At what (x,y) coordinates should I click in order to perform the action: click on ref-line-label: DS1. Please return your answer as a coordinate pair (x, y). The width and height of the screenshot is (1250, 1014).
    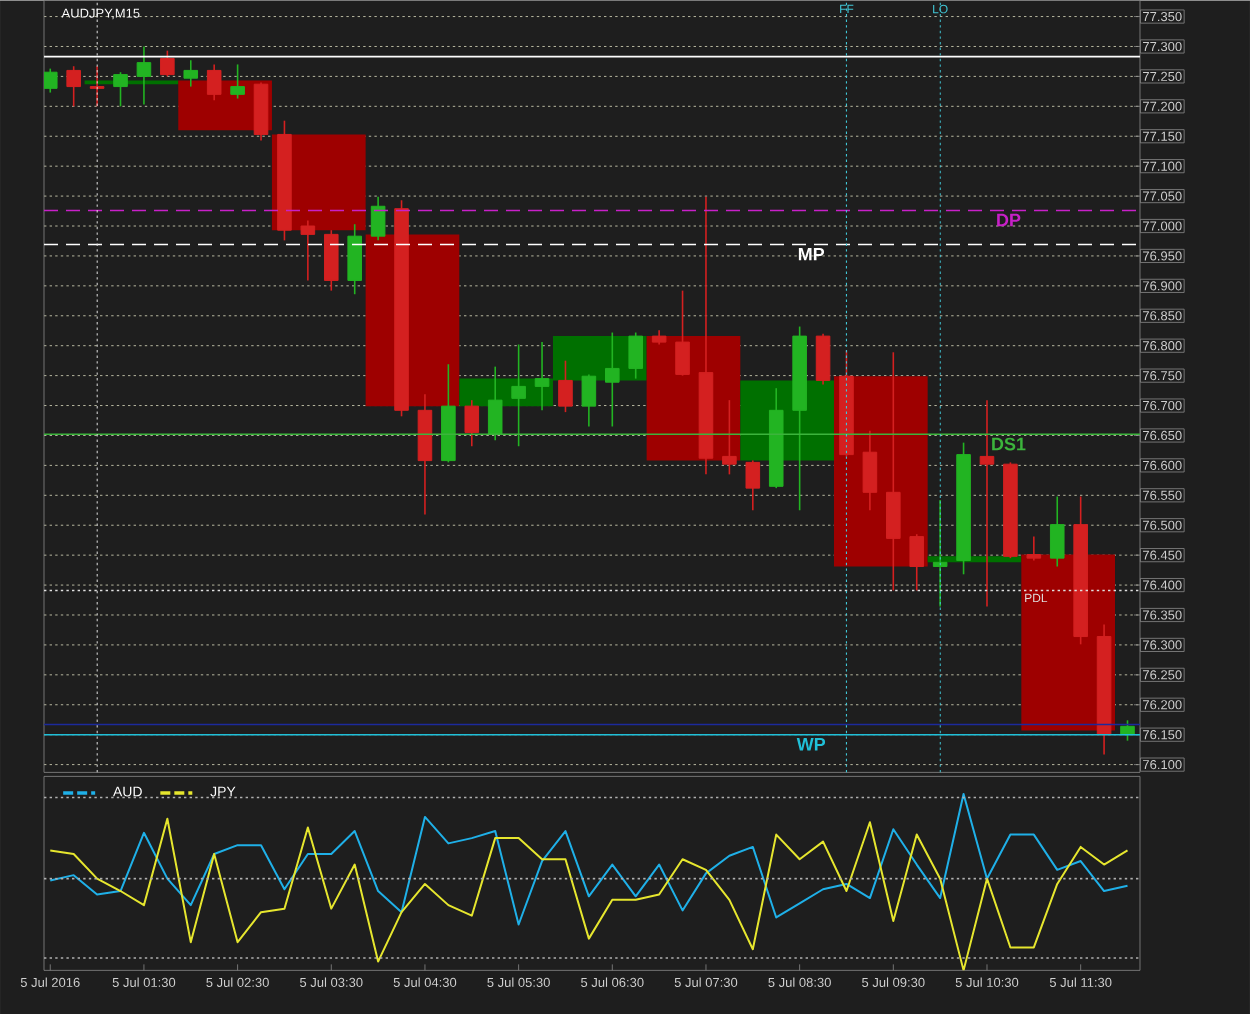
    Looking at the image, I should click on (1009, 444).